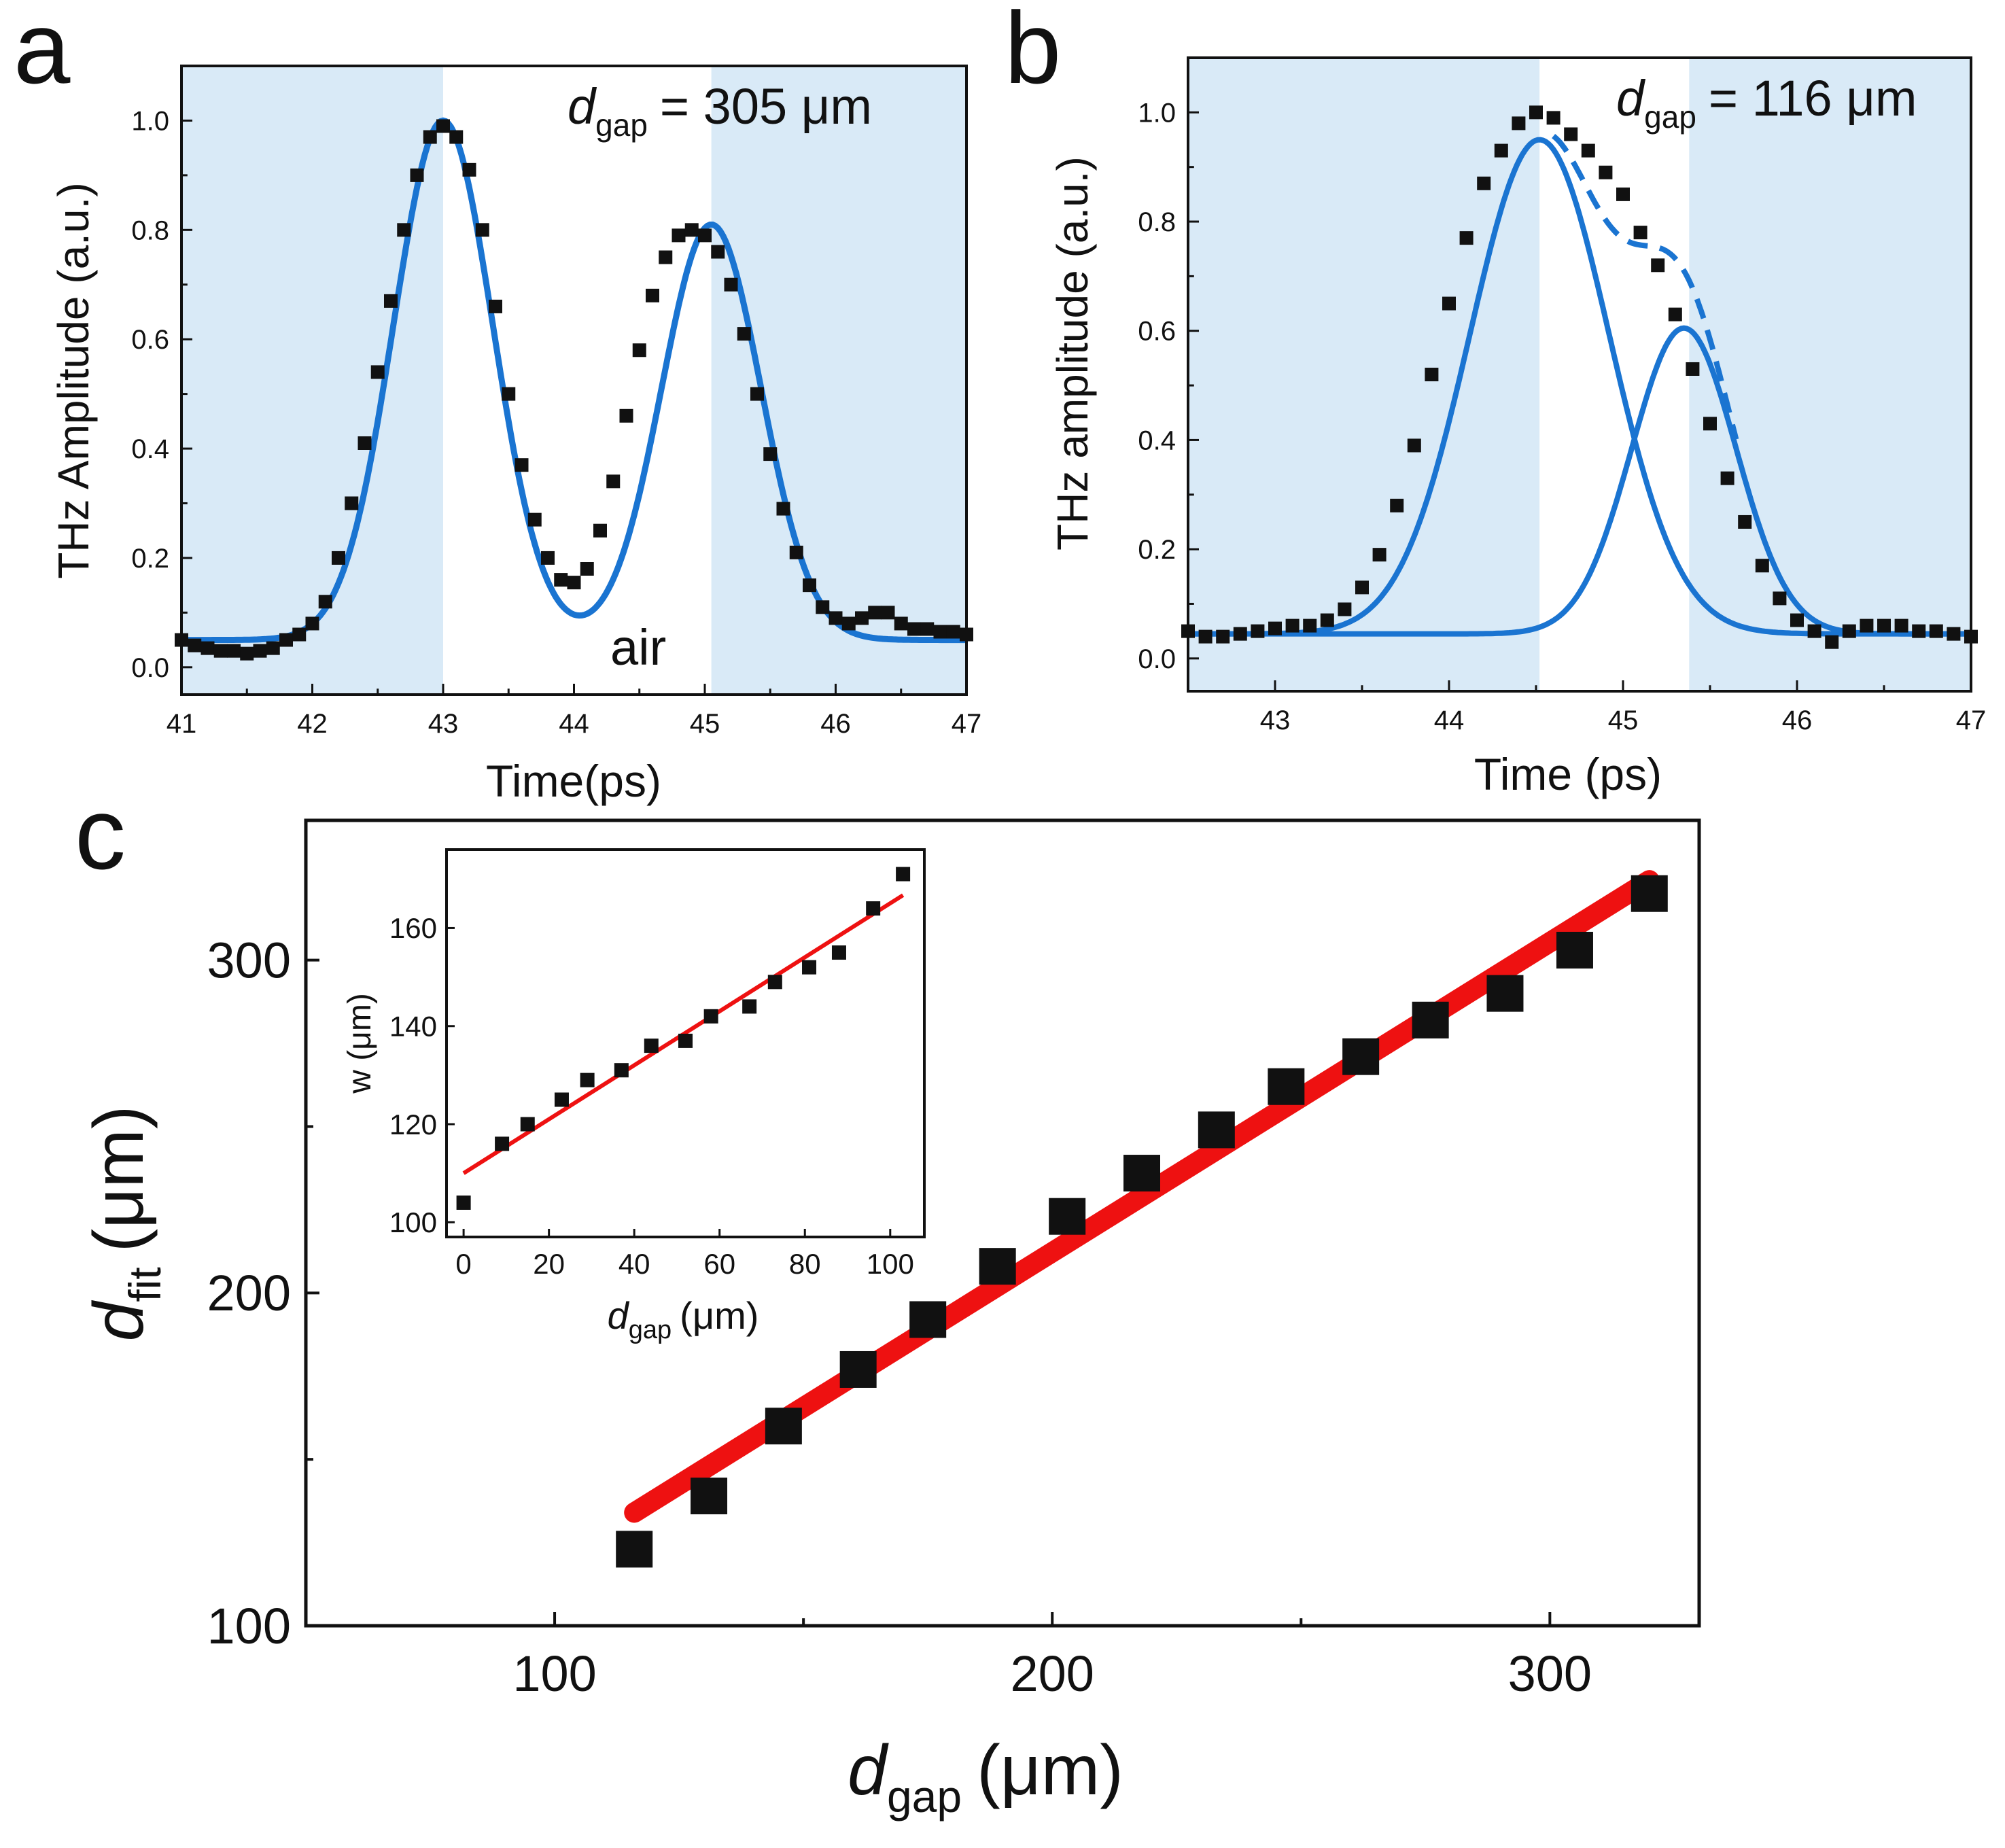  Describe the element at coordinates (684, 1038) in the screenshot. I see `inset-points` at that location.